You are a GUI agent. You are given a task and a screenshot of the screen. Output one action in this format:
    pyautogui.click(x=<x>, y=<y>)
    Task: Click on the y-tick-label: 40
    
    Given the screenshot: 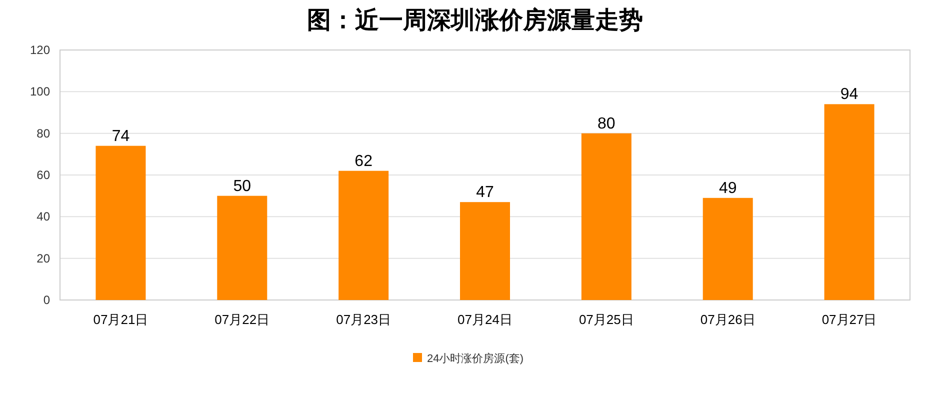 What is the action you would take?
    pyautogui.click(x=43, y=217)
    